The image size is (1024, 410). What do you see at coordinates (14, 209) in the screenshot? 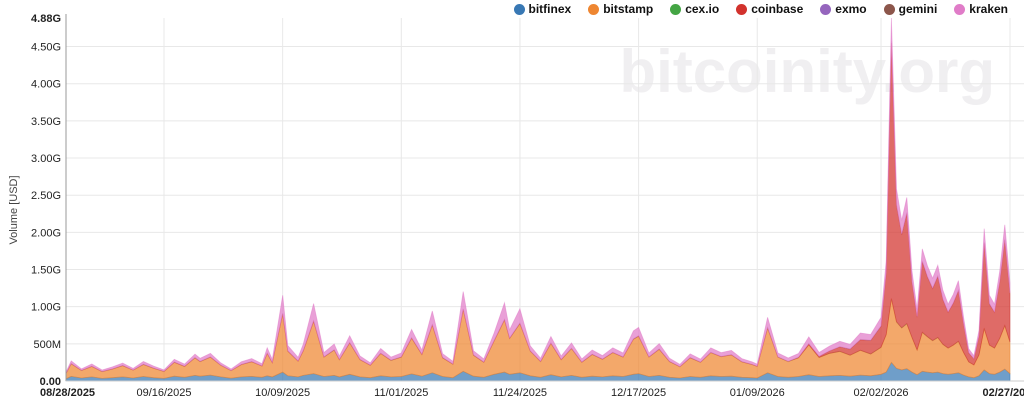
I see `y-axis-title: Volume [USD]` at bounding box center [14, 209].